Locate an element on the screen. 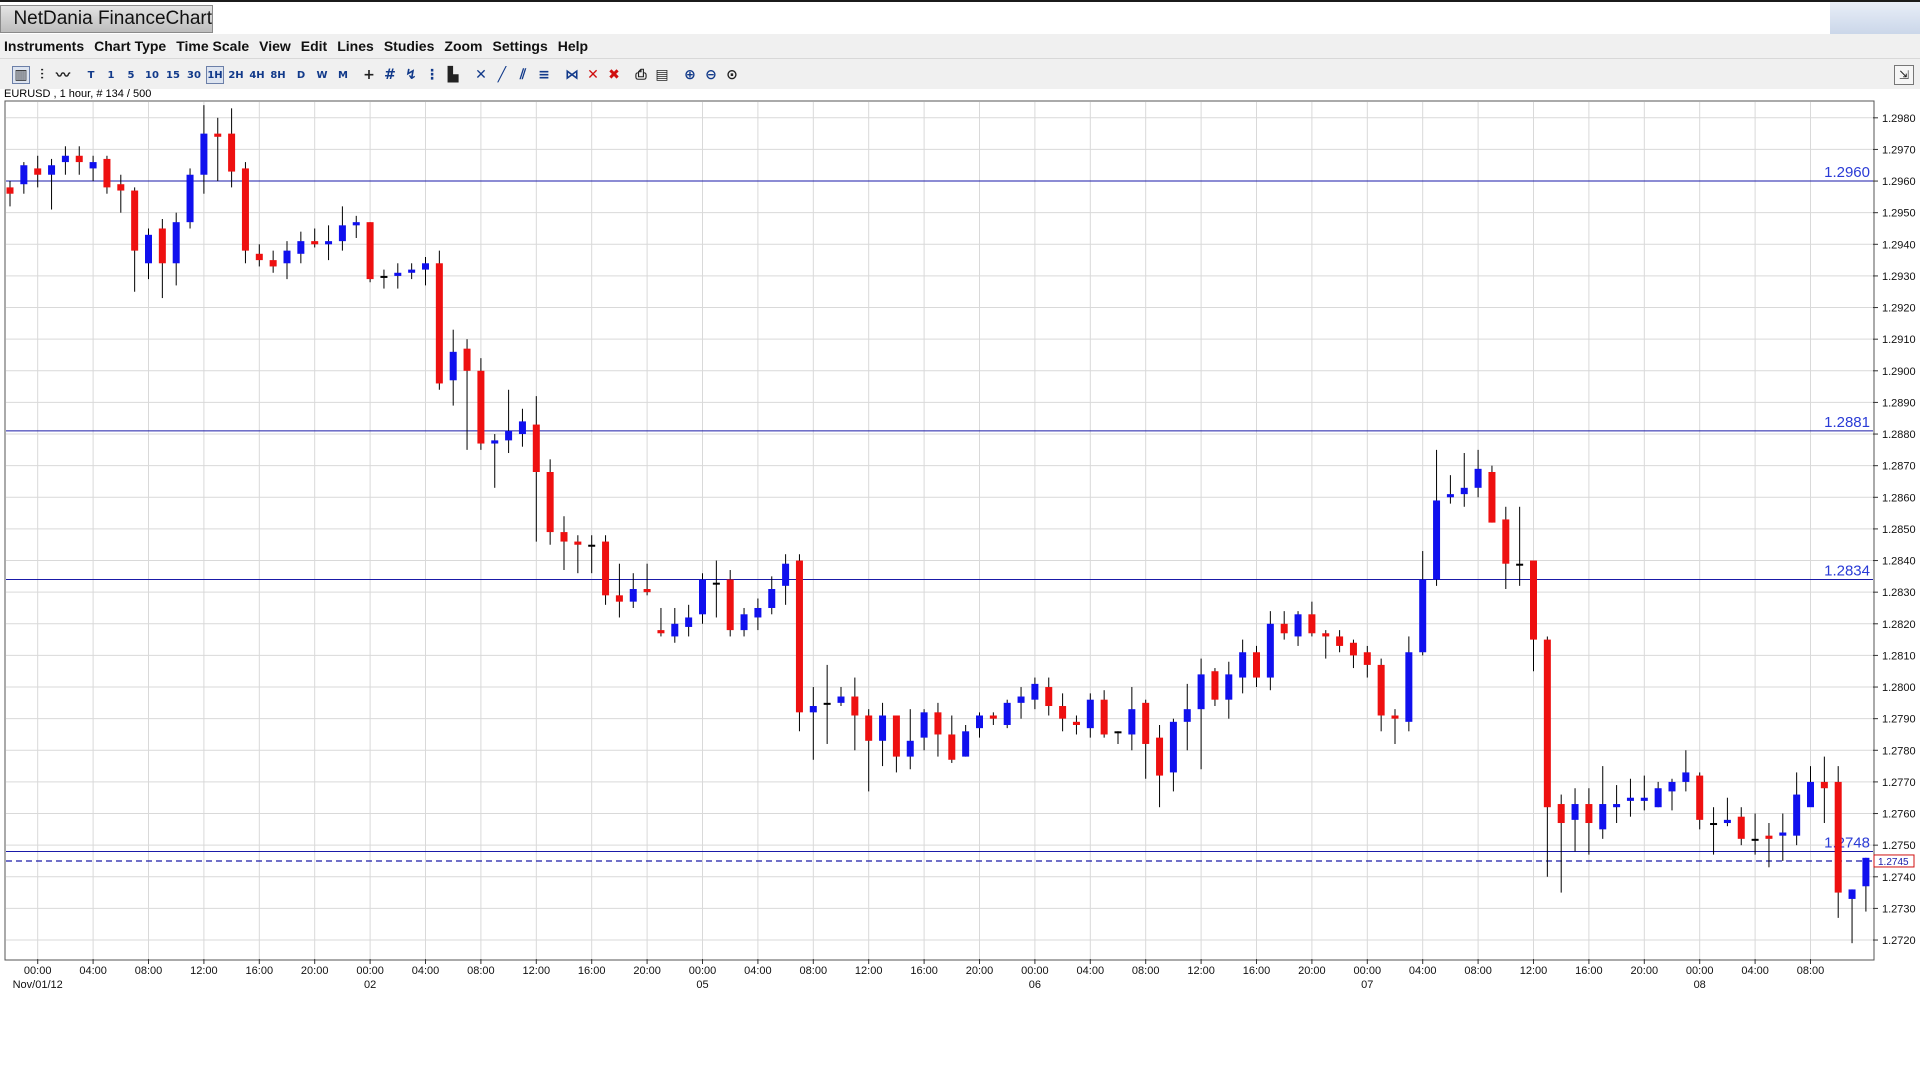  y-tick-label: 1.2870 is located at coordinates (1899, 467).